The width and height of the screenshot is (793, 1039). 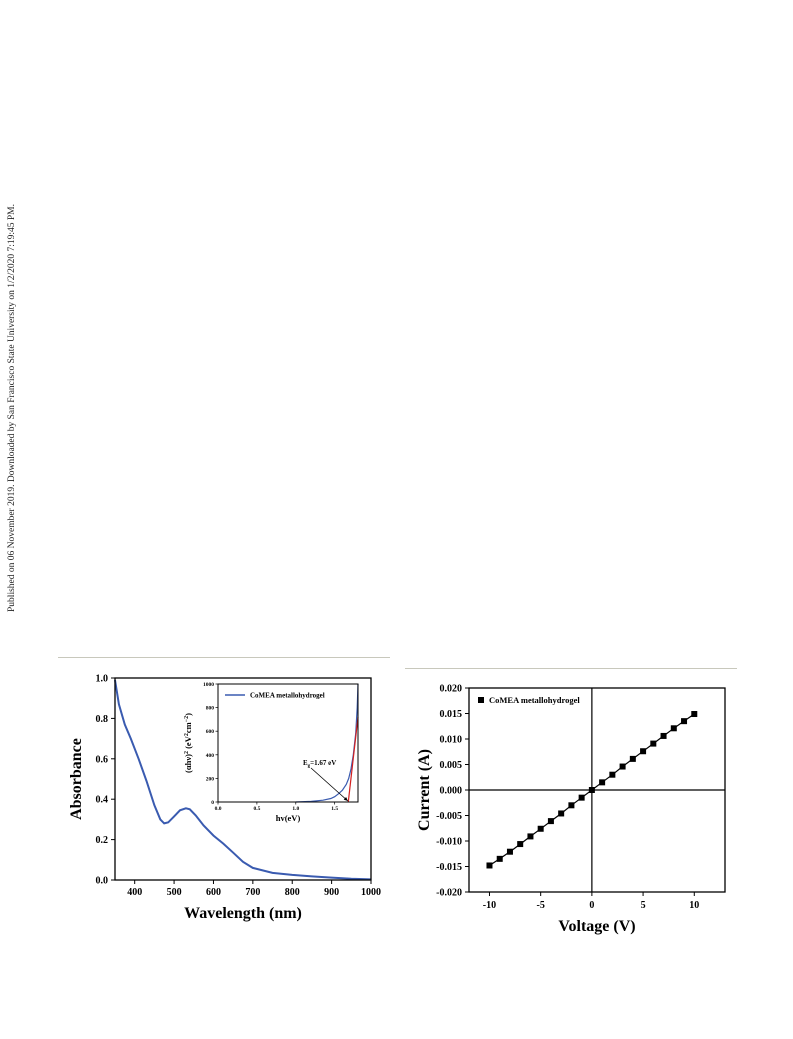 I want to click on x-tick-label: 1000, so click(x=371, y=892).